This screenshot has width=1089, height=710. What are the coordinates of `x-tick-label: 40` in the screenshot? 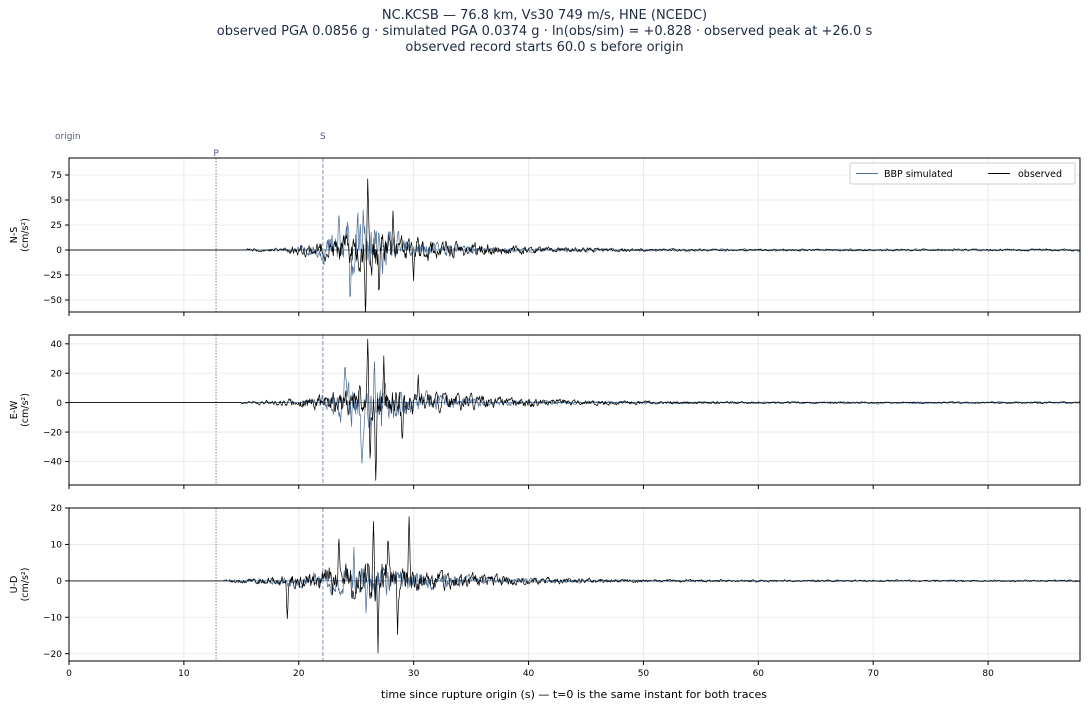 It's located at (529, 674).